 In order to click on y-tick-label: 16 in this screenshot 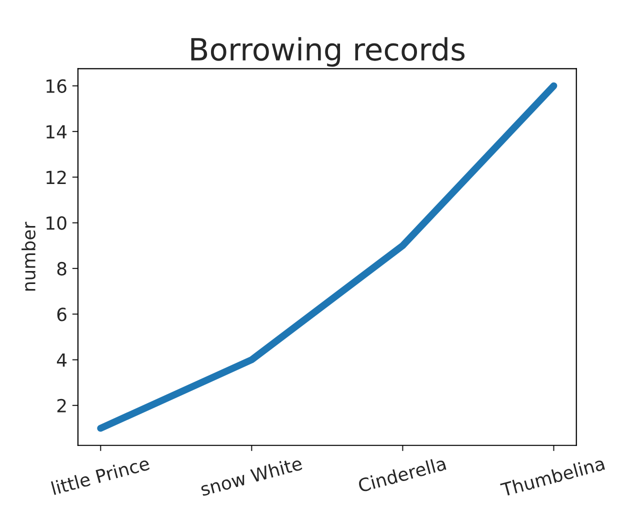, I will do `click(56, 86)`.